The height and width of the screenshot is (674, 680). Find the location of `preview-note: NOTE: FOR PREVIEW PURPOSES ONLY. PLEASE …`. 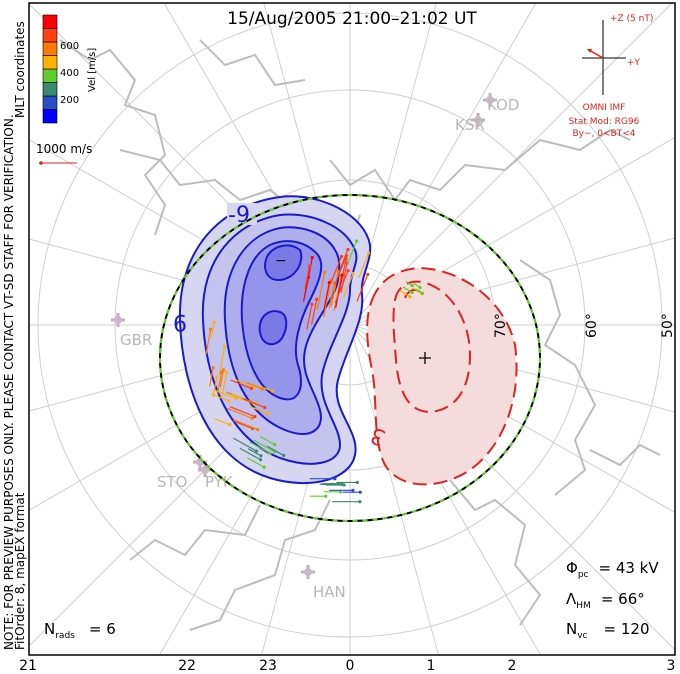

preview-note: NOTE: FOR PREVIEW PURPOSES ONLY. PLEASE … is located at coordinates (9, 382).